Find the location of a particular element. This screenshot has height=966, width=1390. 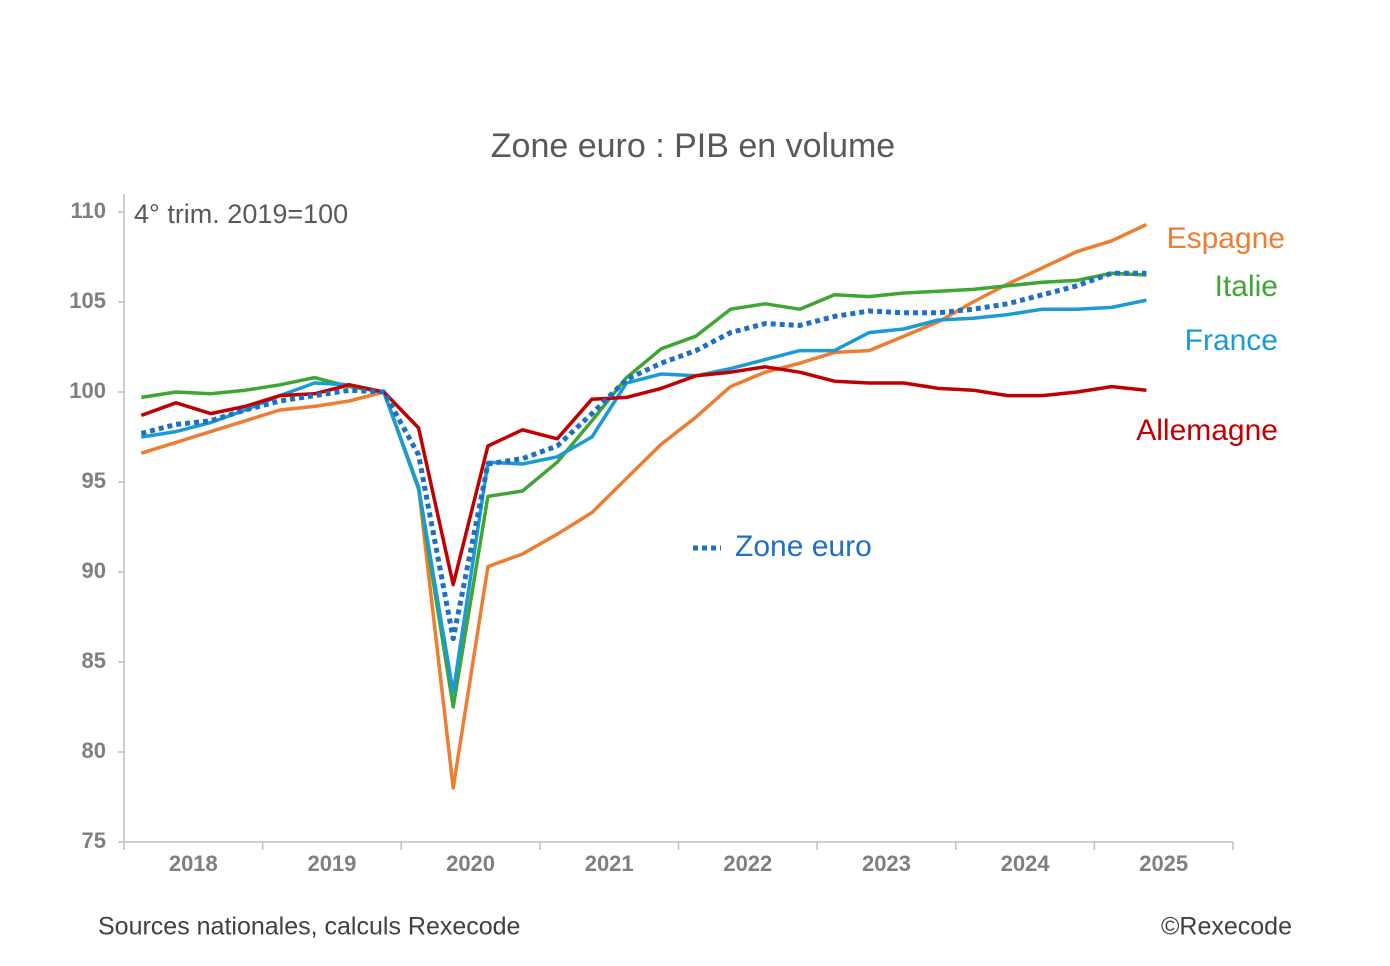

x-tick-label: 2023 is located at coordinates (886, 863).